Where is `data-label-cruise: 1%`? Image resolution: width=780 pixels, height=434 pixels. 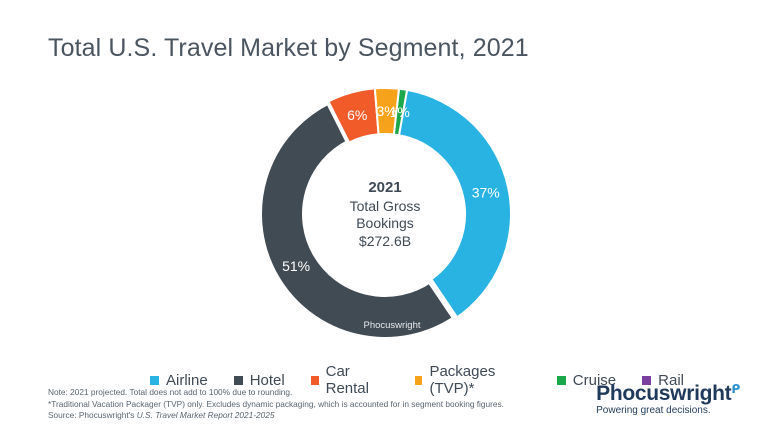 data-label-cruise: 1% is located at coordinates (400, 112).